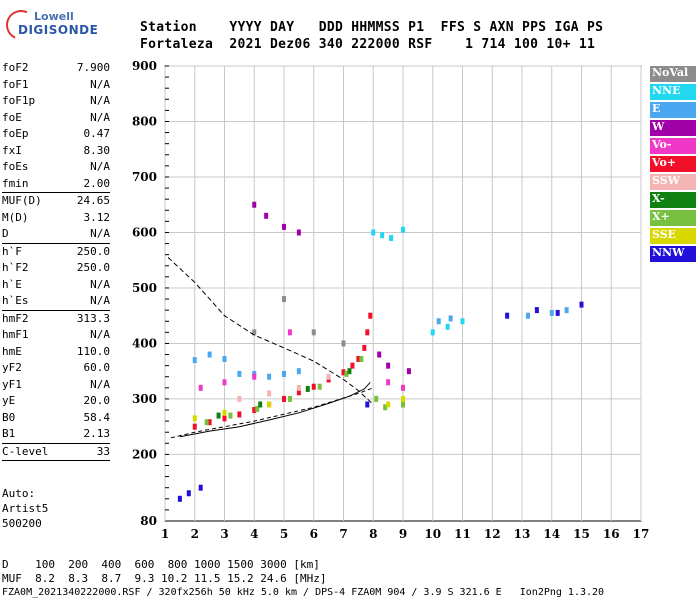  I want to click on param-value: 2.00, so click(97, 183).